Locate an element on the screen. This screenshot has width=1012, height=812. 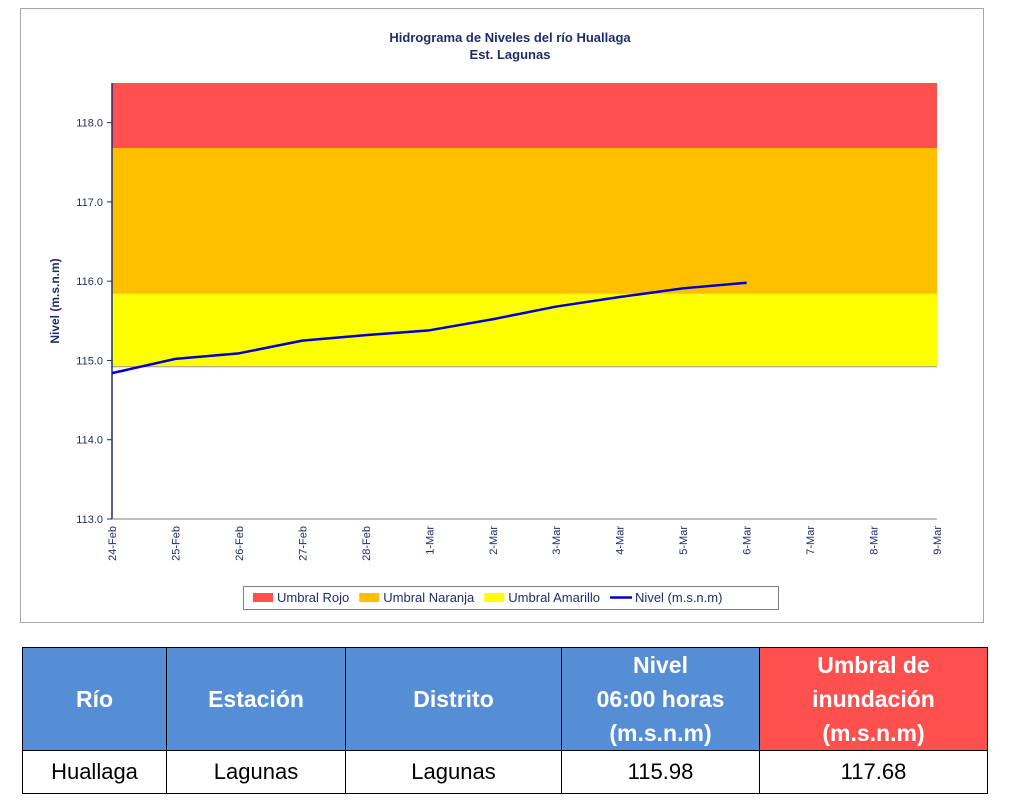
header-cell: Nivel 06:00 horas (m.s.n.m) is located at coordinates (660, 699).